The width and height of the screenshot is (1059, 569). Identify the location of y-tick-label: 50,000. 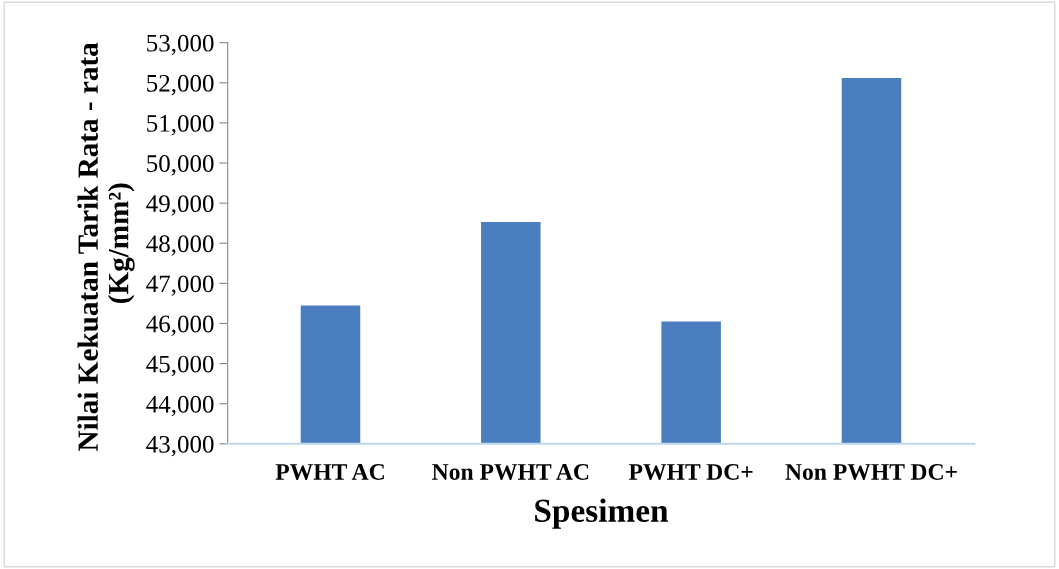
(180, 165).